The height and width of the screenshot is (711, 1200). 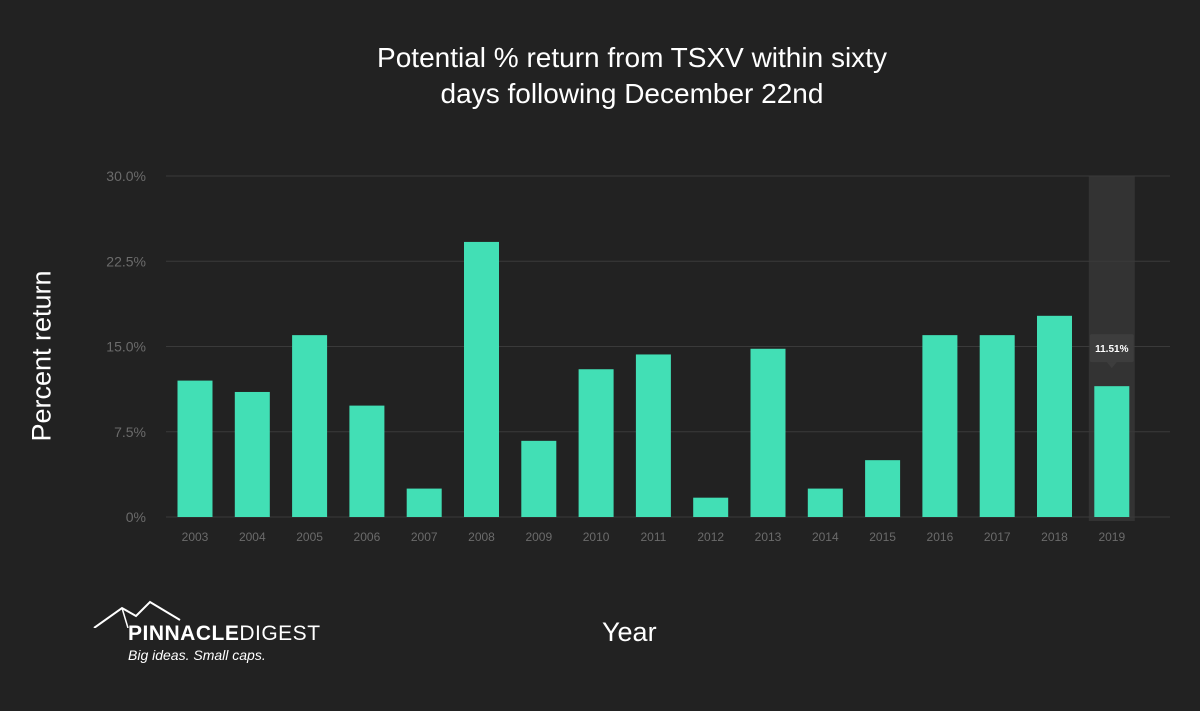 What do you see at coordinates (195, 537) in the screenshot?
I see `x-tick-label: 2003` at bounding box center [195, 537].